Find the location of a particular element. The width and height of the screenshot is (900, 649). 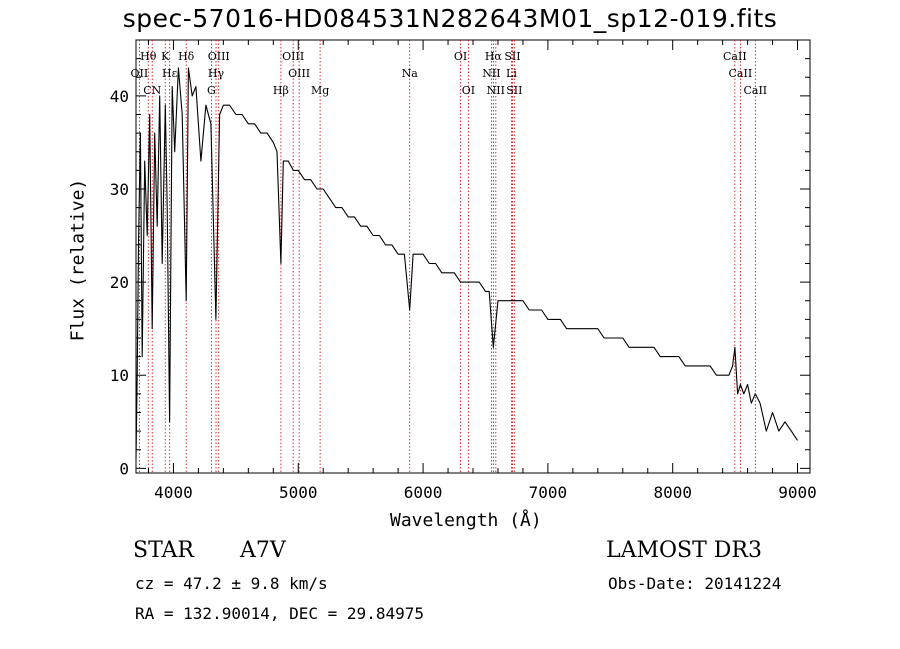

line-label-21: SII is located at coordinates (514, 90).